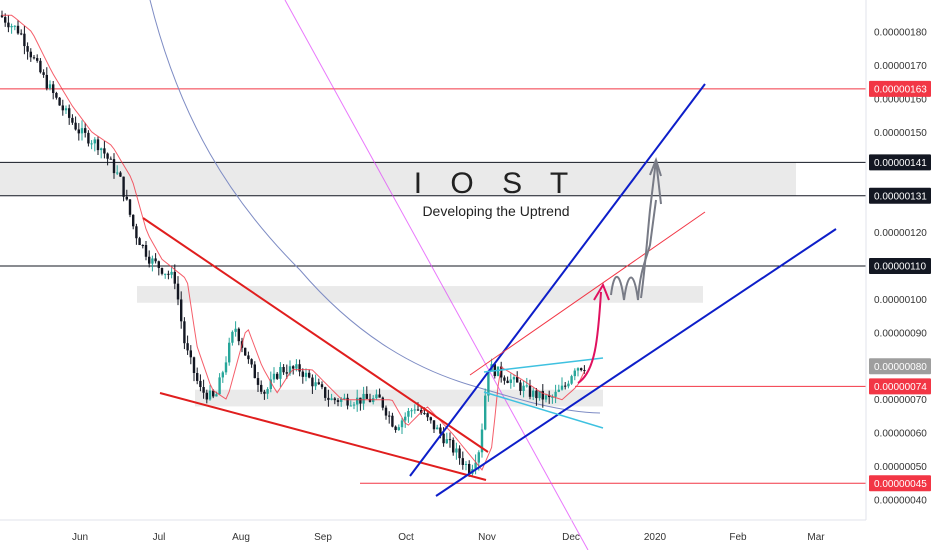  What do you see at coordinates (900, 99) in the screenshot?
I see `y-tick-label: 0.00000160` at bounding box center [900, 99].